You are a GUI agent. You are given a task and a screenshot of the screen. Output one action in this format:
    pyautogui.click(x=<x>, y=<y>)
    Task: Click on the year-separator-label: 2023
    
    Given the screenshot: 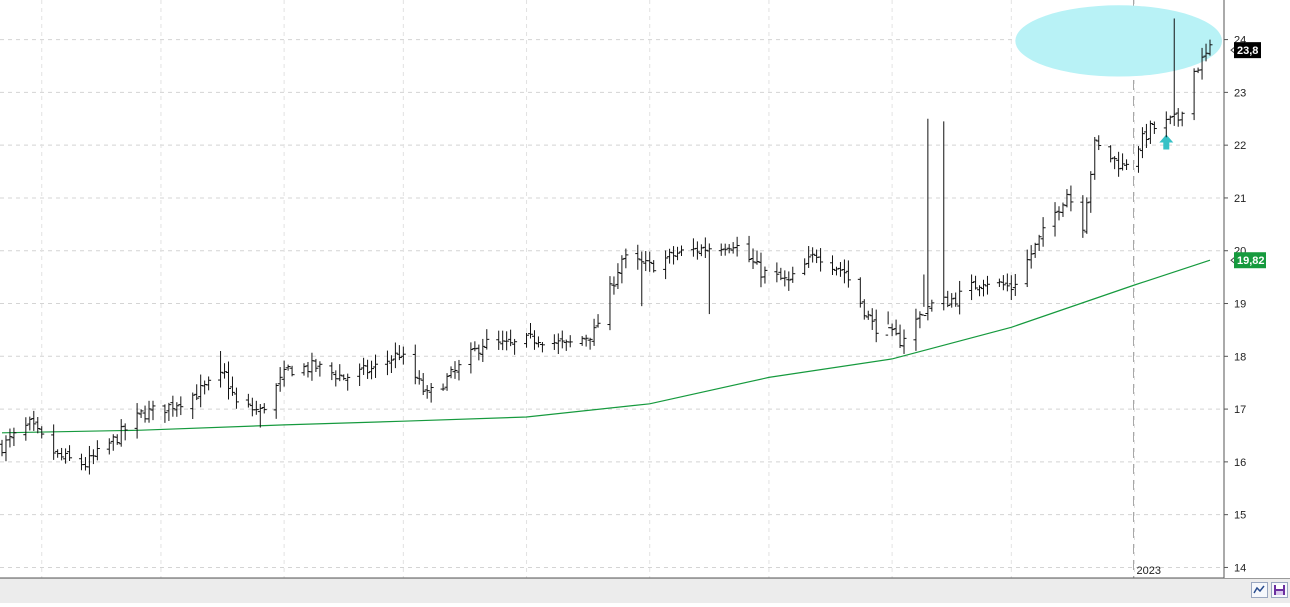 What is the action you would take?
    pyautogui.click(x=1149, y=571)
    